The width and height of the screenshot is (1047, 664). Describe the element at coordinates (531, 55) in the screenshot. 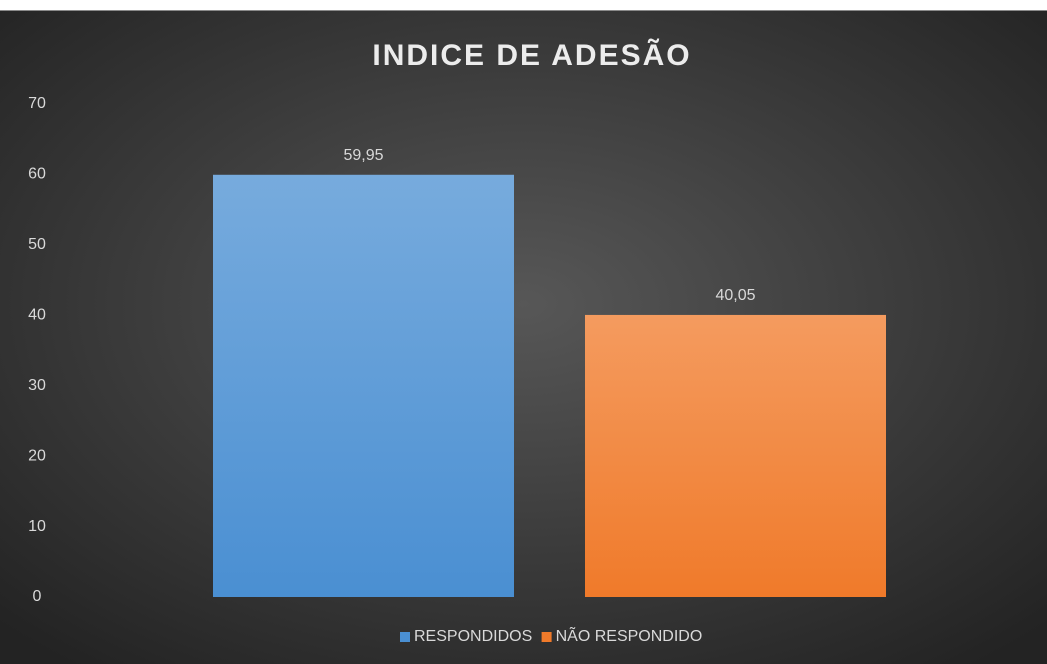

I see `chart-title: INDICE DE ADESÃO` at that location.